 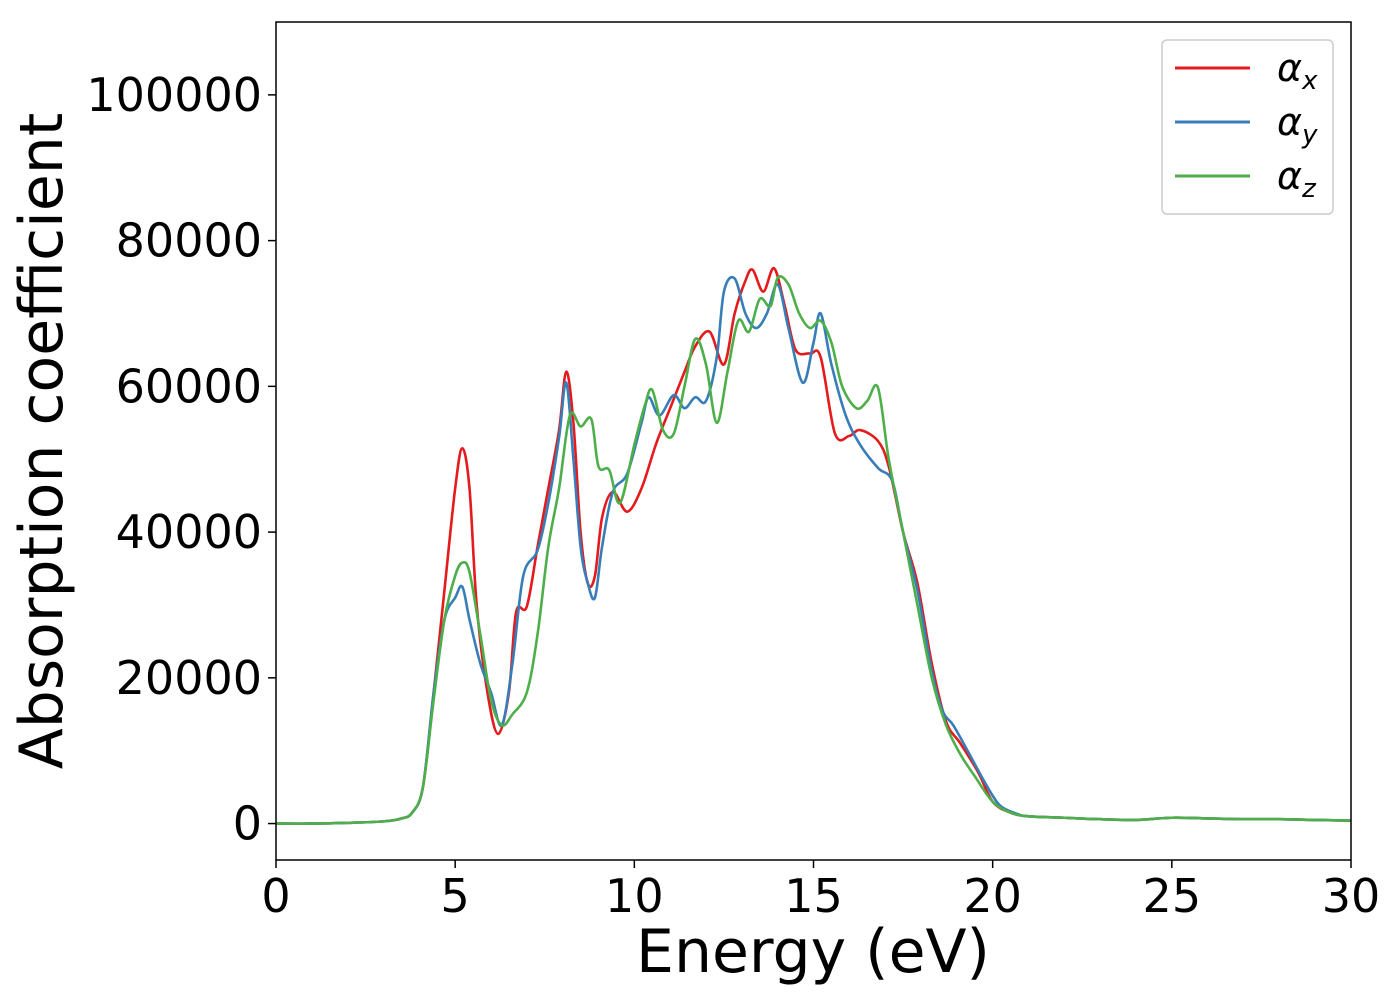 I want to click on legend-label-alpha-x: αx, so click(x=1297, y=71).